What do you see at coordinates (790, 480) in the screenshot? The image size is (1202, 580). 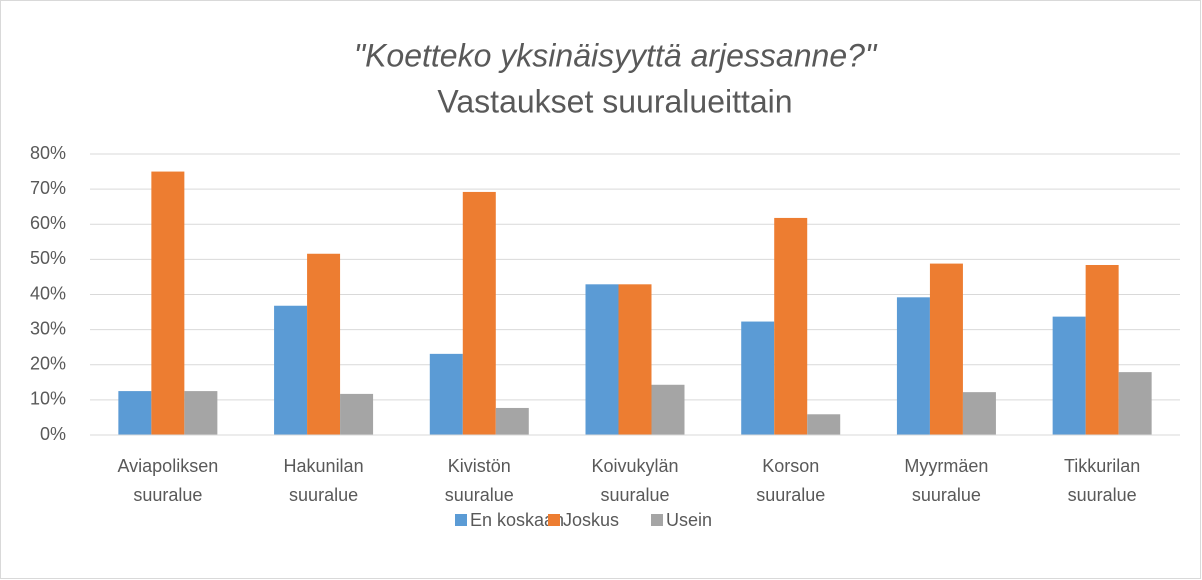 I see `x-tick-label: Korson suuralue` at bounding box center [790, 480].